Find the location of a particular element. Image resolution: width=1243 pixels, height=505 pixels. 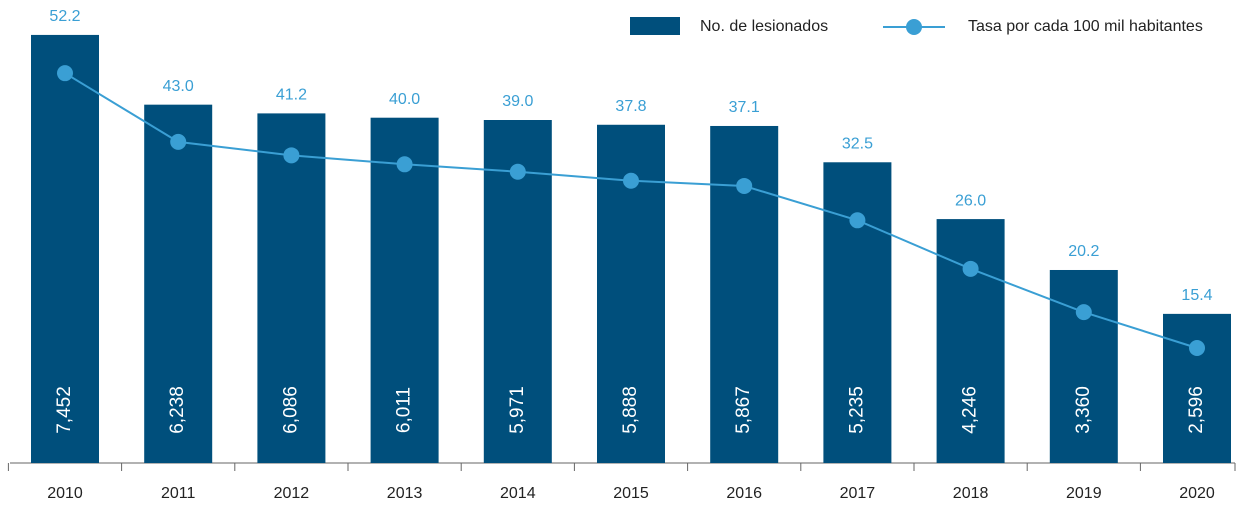

bar-value-label: 6,086 is located at coordinates (290, 410).